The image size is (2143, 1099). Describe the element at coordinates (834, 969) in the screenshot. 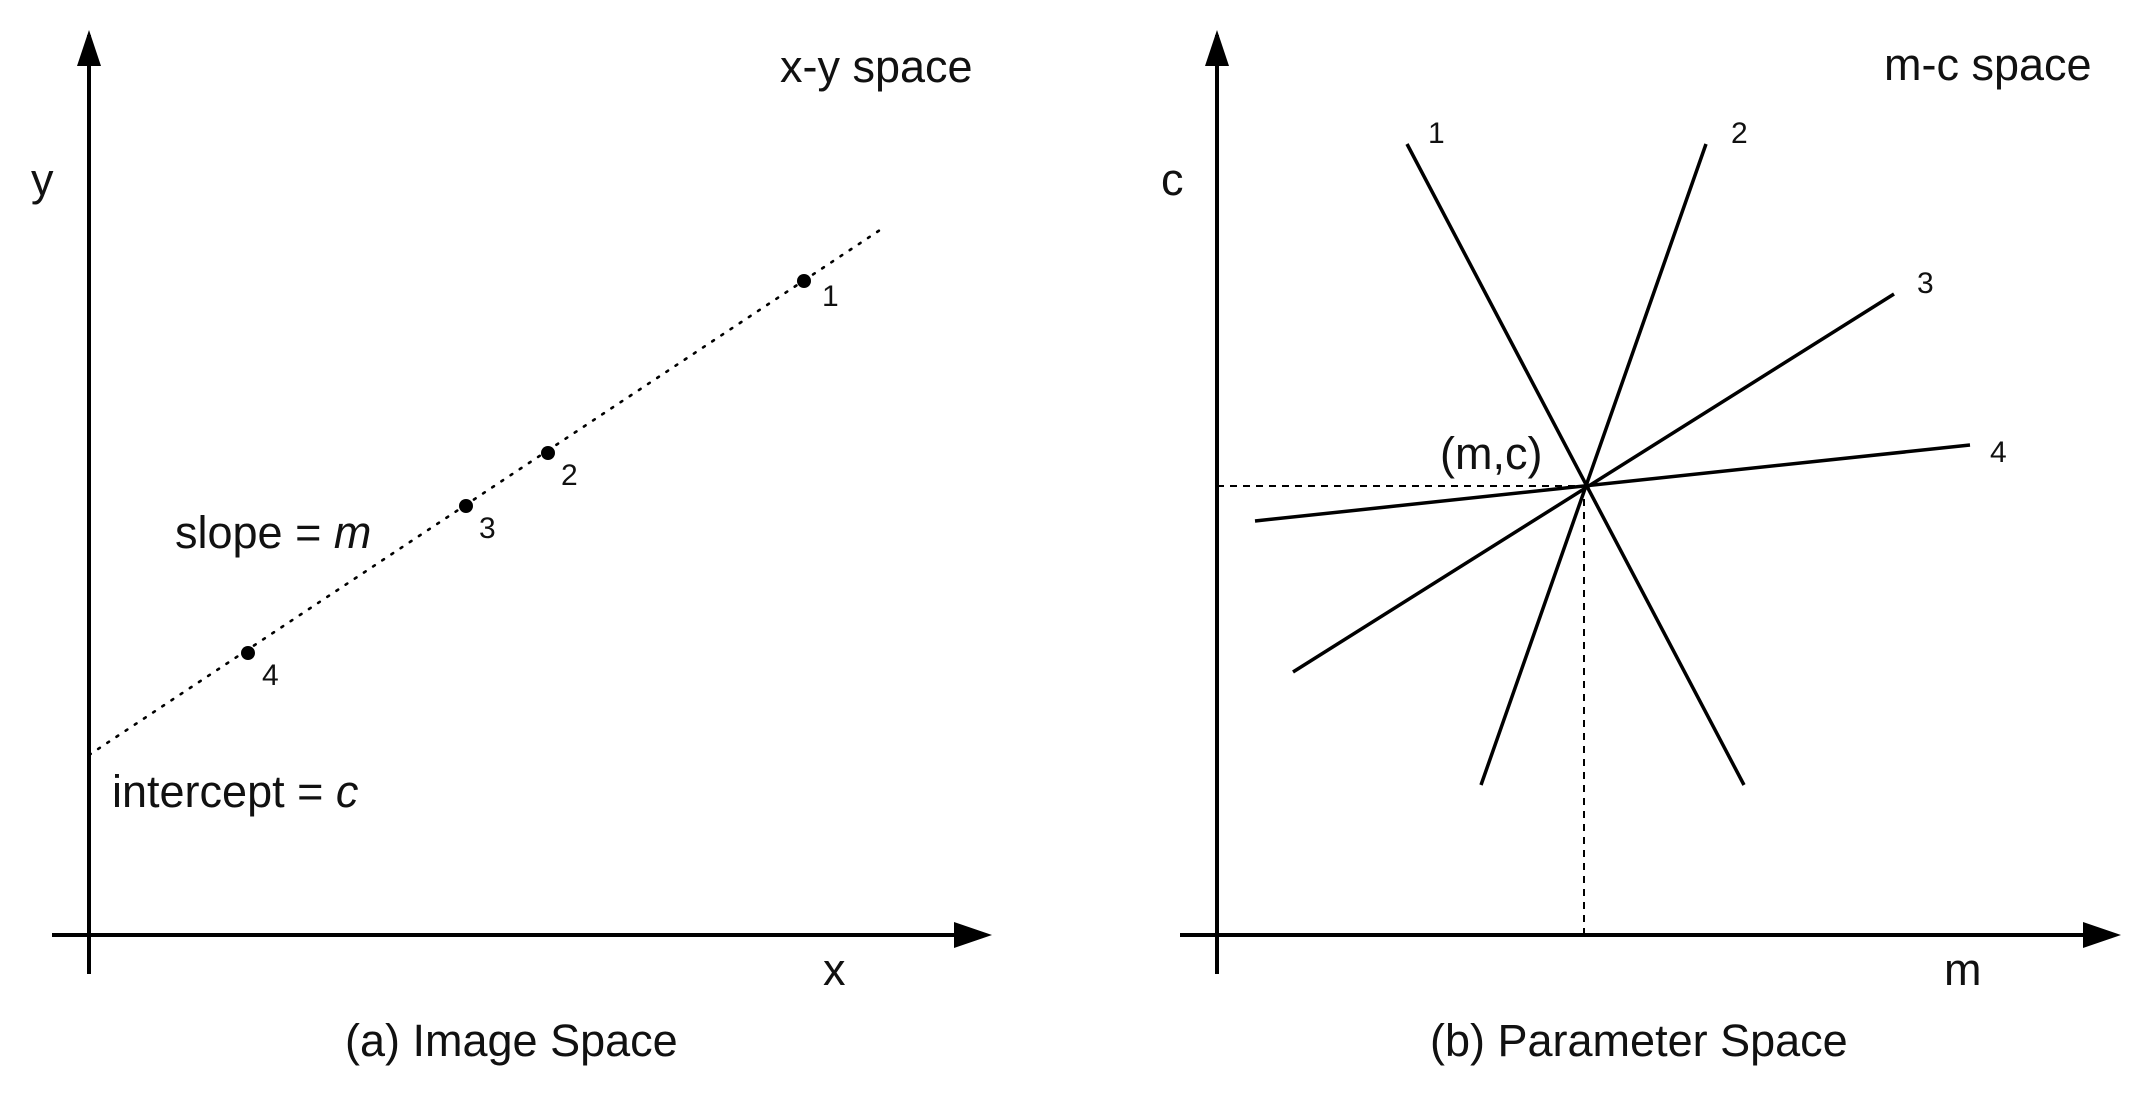

I see `image-x-axis-label: x` at that location.